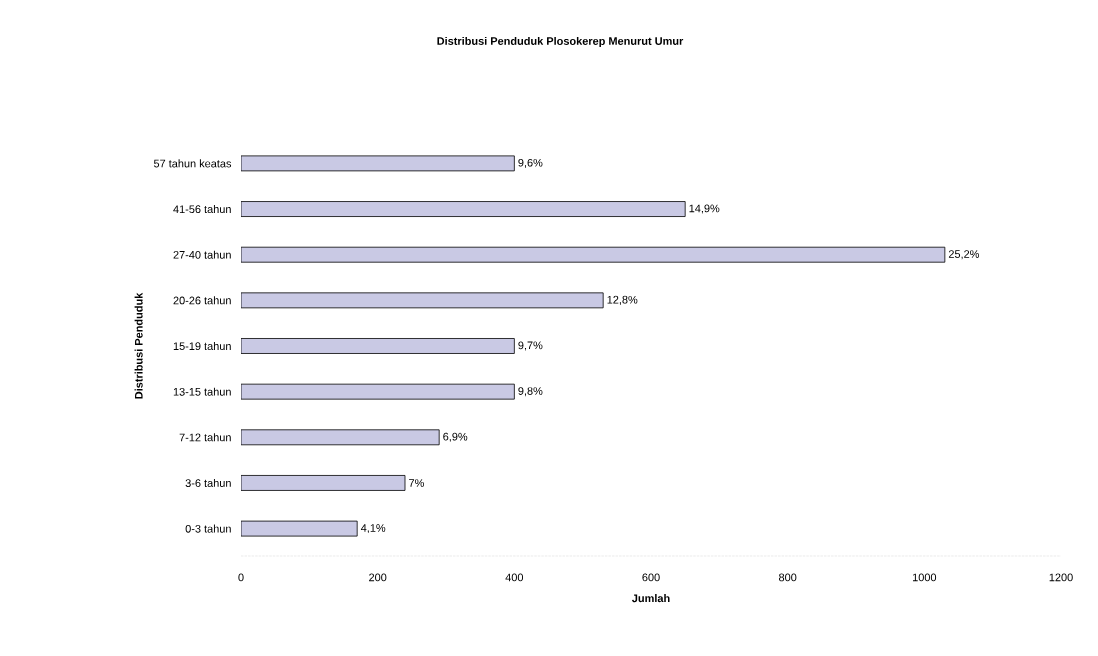 This screenshot has width=1098, height=656. I want to click on x-tick-label: 1200, so click(1061, 577).